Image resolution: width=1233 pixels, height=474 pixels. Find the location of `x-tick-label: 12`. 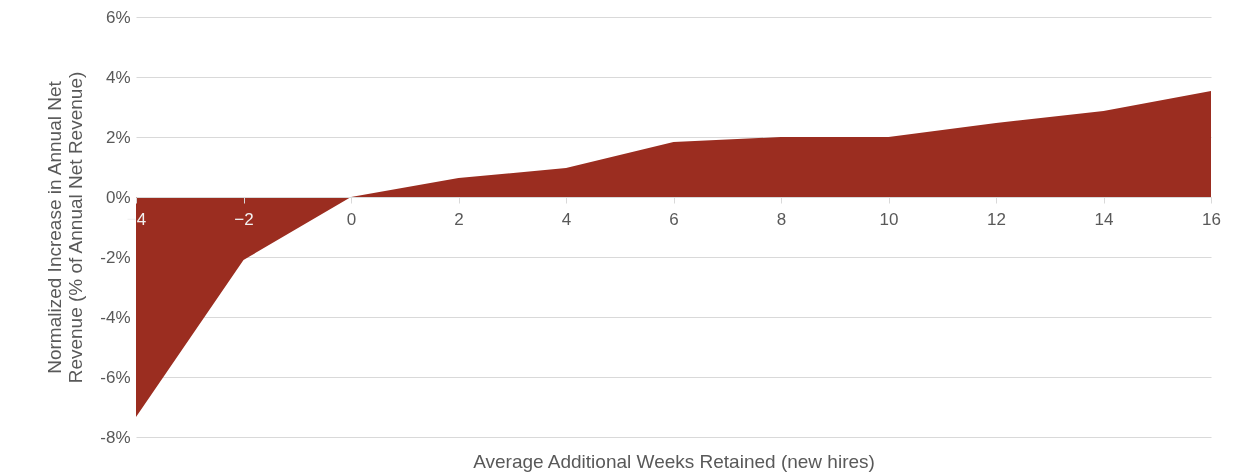

x-tick-label: 12 is located at coordinates (996, 219).